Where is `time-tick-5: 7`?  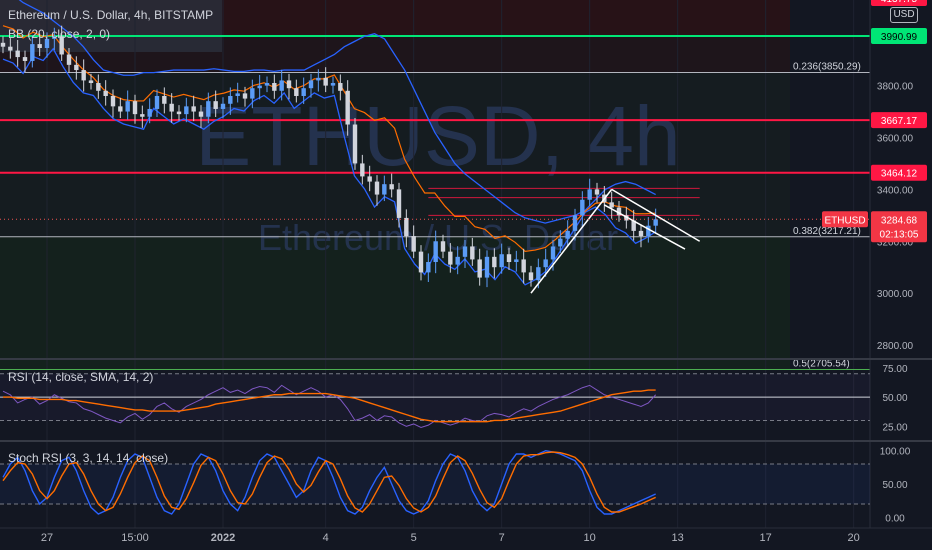
time-tick-5: 7 is located at coordinates (502, 538).